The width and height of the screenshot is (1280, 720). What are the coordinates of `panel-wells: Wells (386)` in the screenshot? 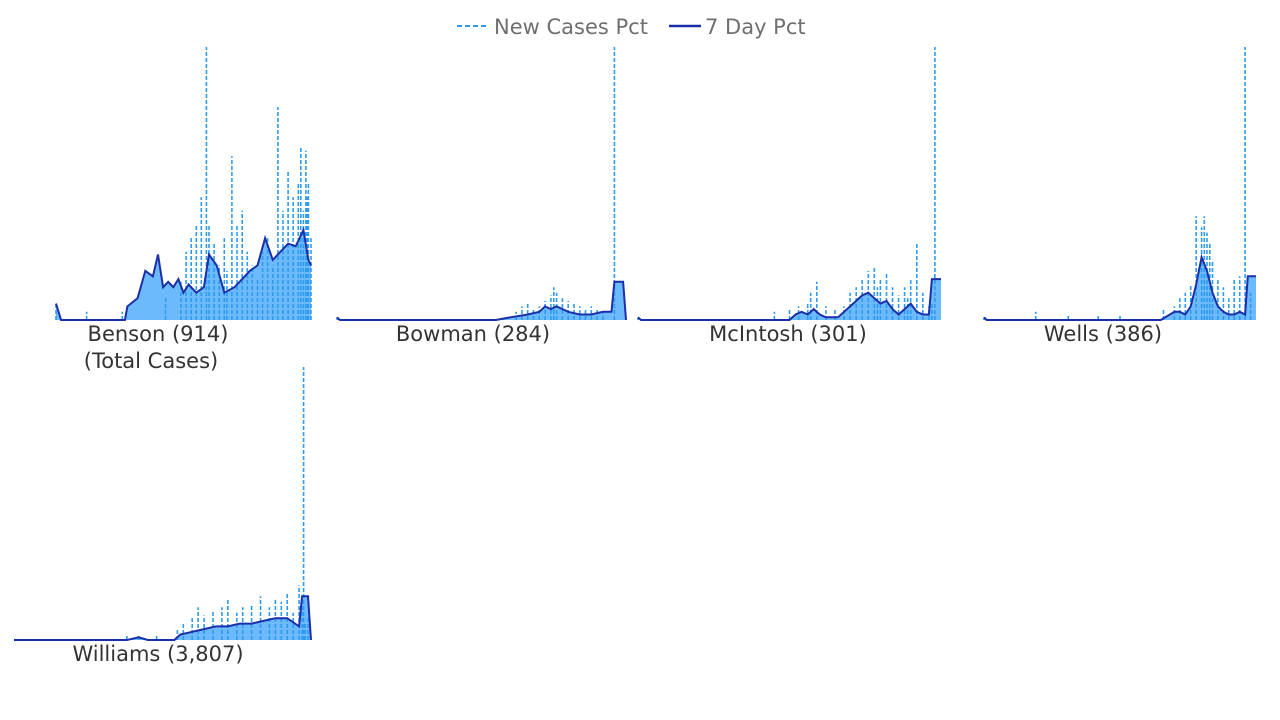 It's located at (1119, 196).